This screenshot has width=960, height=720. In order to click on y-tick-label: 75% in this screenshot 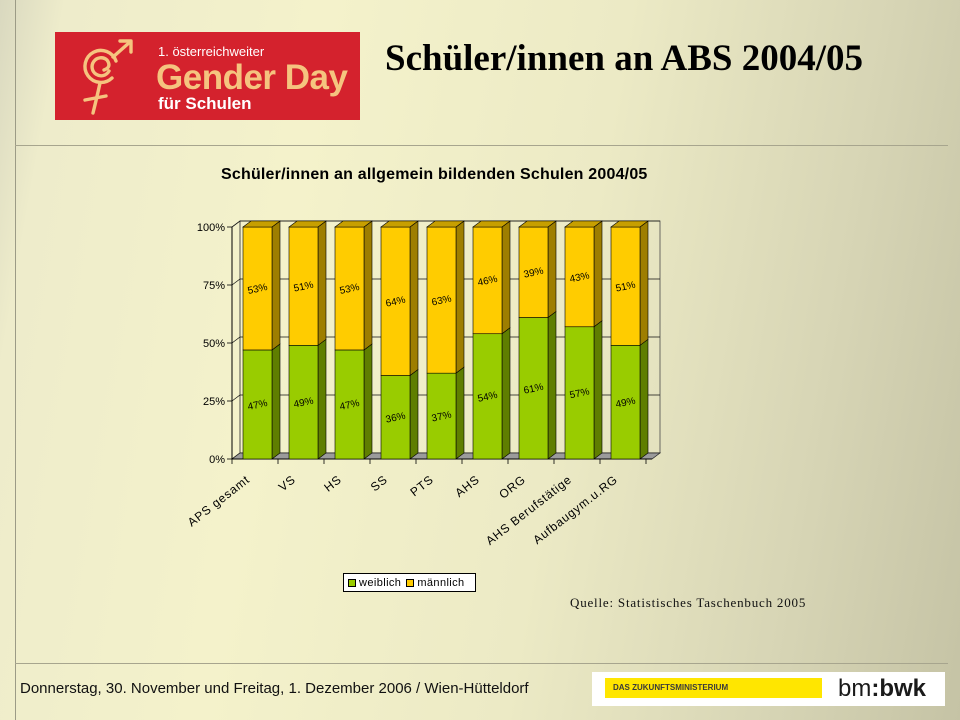, I will do `click(214, 286)`.